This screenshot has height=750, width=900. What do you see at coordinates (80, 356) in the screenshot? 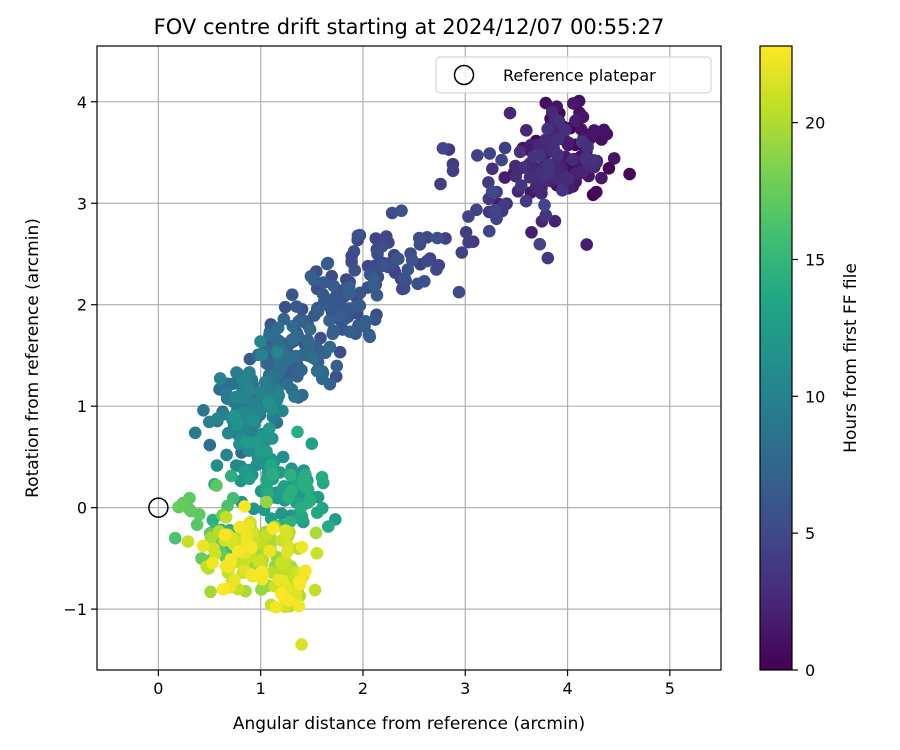
I see `y-axis-ticks: −1 0 1 2 3 4` at bounding box center [80, 356].